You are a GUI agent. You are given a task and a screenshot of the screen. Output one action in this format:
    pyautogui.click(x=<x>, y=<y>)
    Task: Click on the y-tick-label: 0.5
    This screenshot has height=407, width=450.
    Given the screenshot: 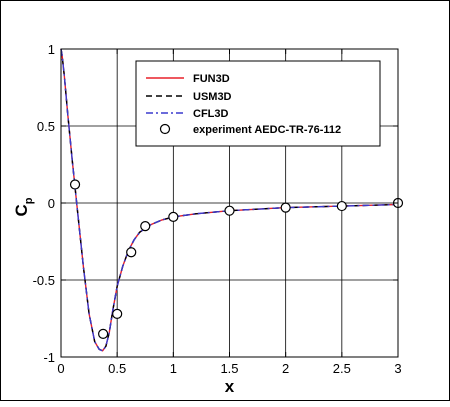 What is the action you would take?
    pyautogui.click(x=46, y=126)
    